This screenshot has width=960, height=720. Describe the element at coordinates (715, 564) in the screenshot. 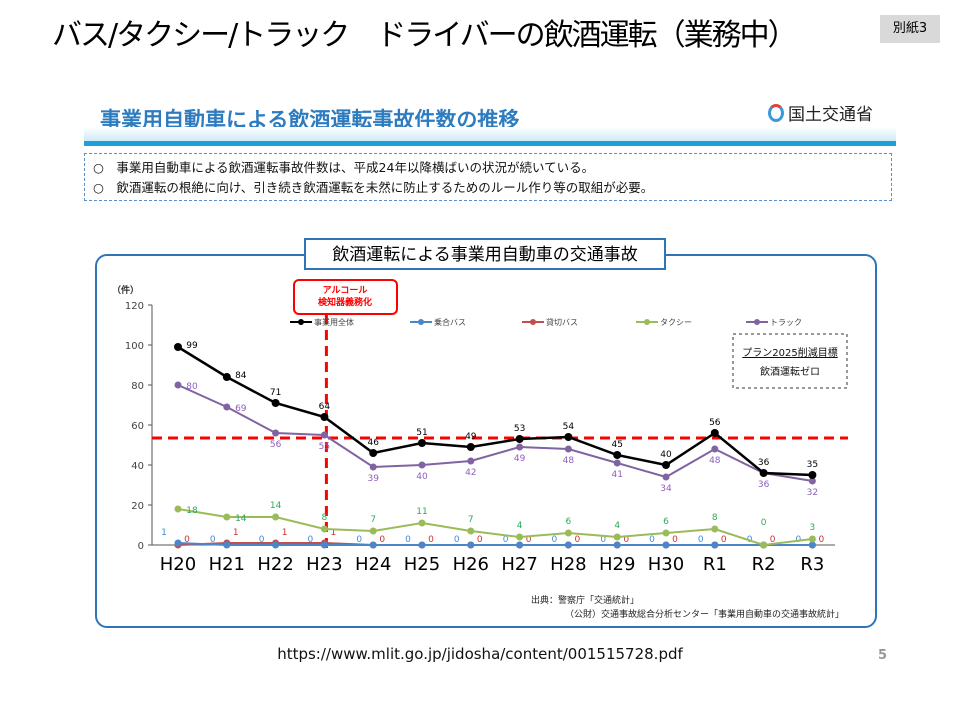

I see `x-tick-label: R1` at that location.